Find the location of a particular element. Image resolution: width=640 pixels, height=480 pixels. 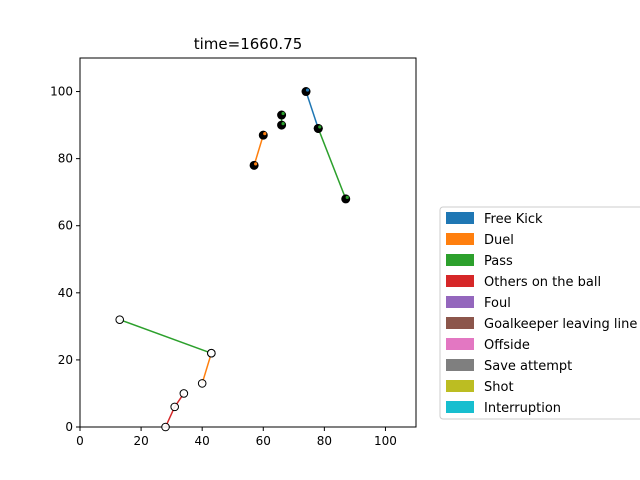

legend-label: Duel is located at coordinates (499, 240).